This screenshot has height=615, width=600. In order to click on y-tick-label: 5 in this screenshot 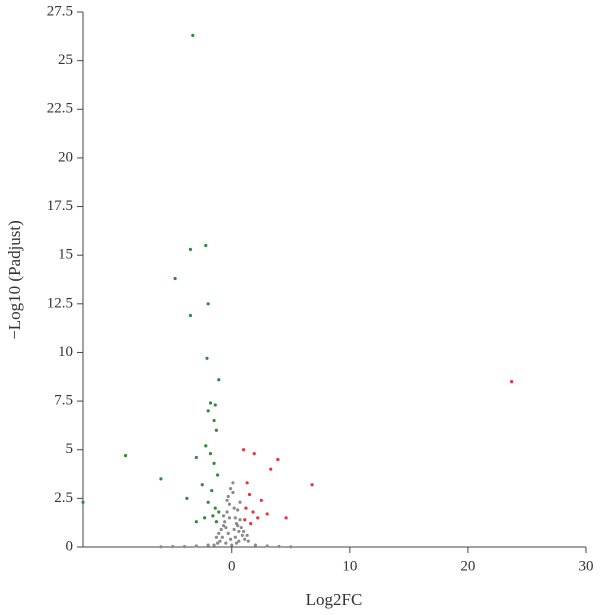, I will do `click(70, 449)`.